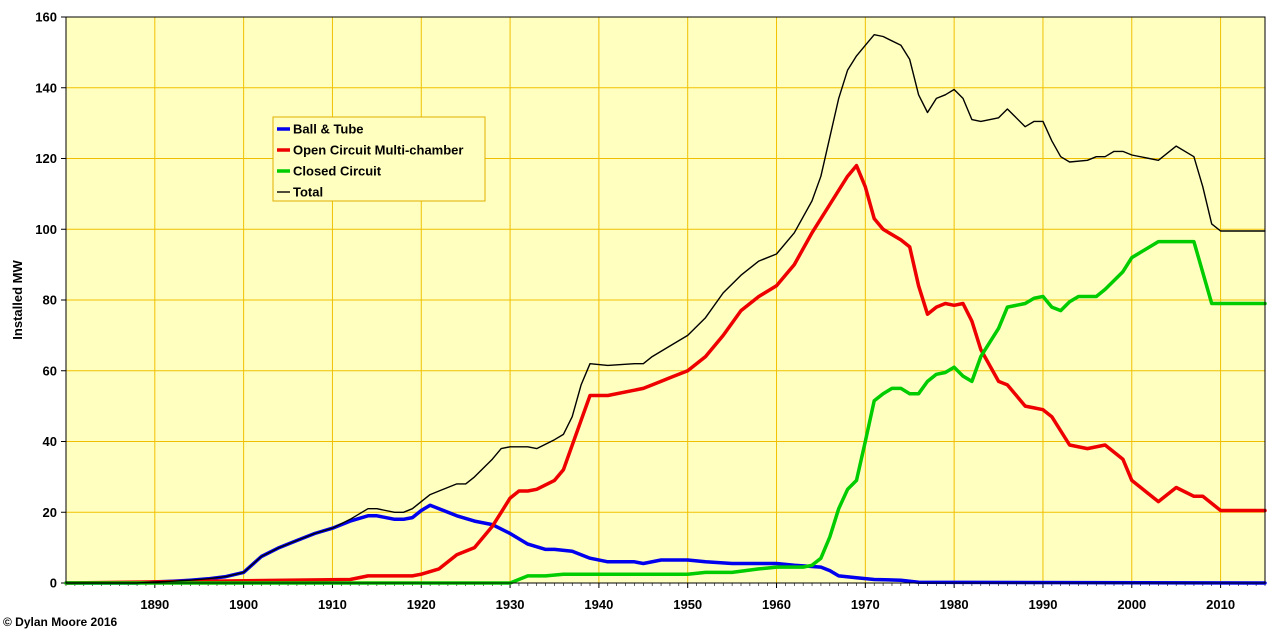  I want to click on y-tick-label: 60, so click(50, 370).